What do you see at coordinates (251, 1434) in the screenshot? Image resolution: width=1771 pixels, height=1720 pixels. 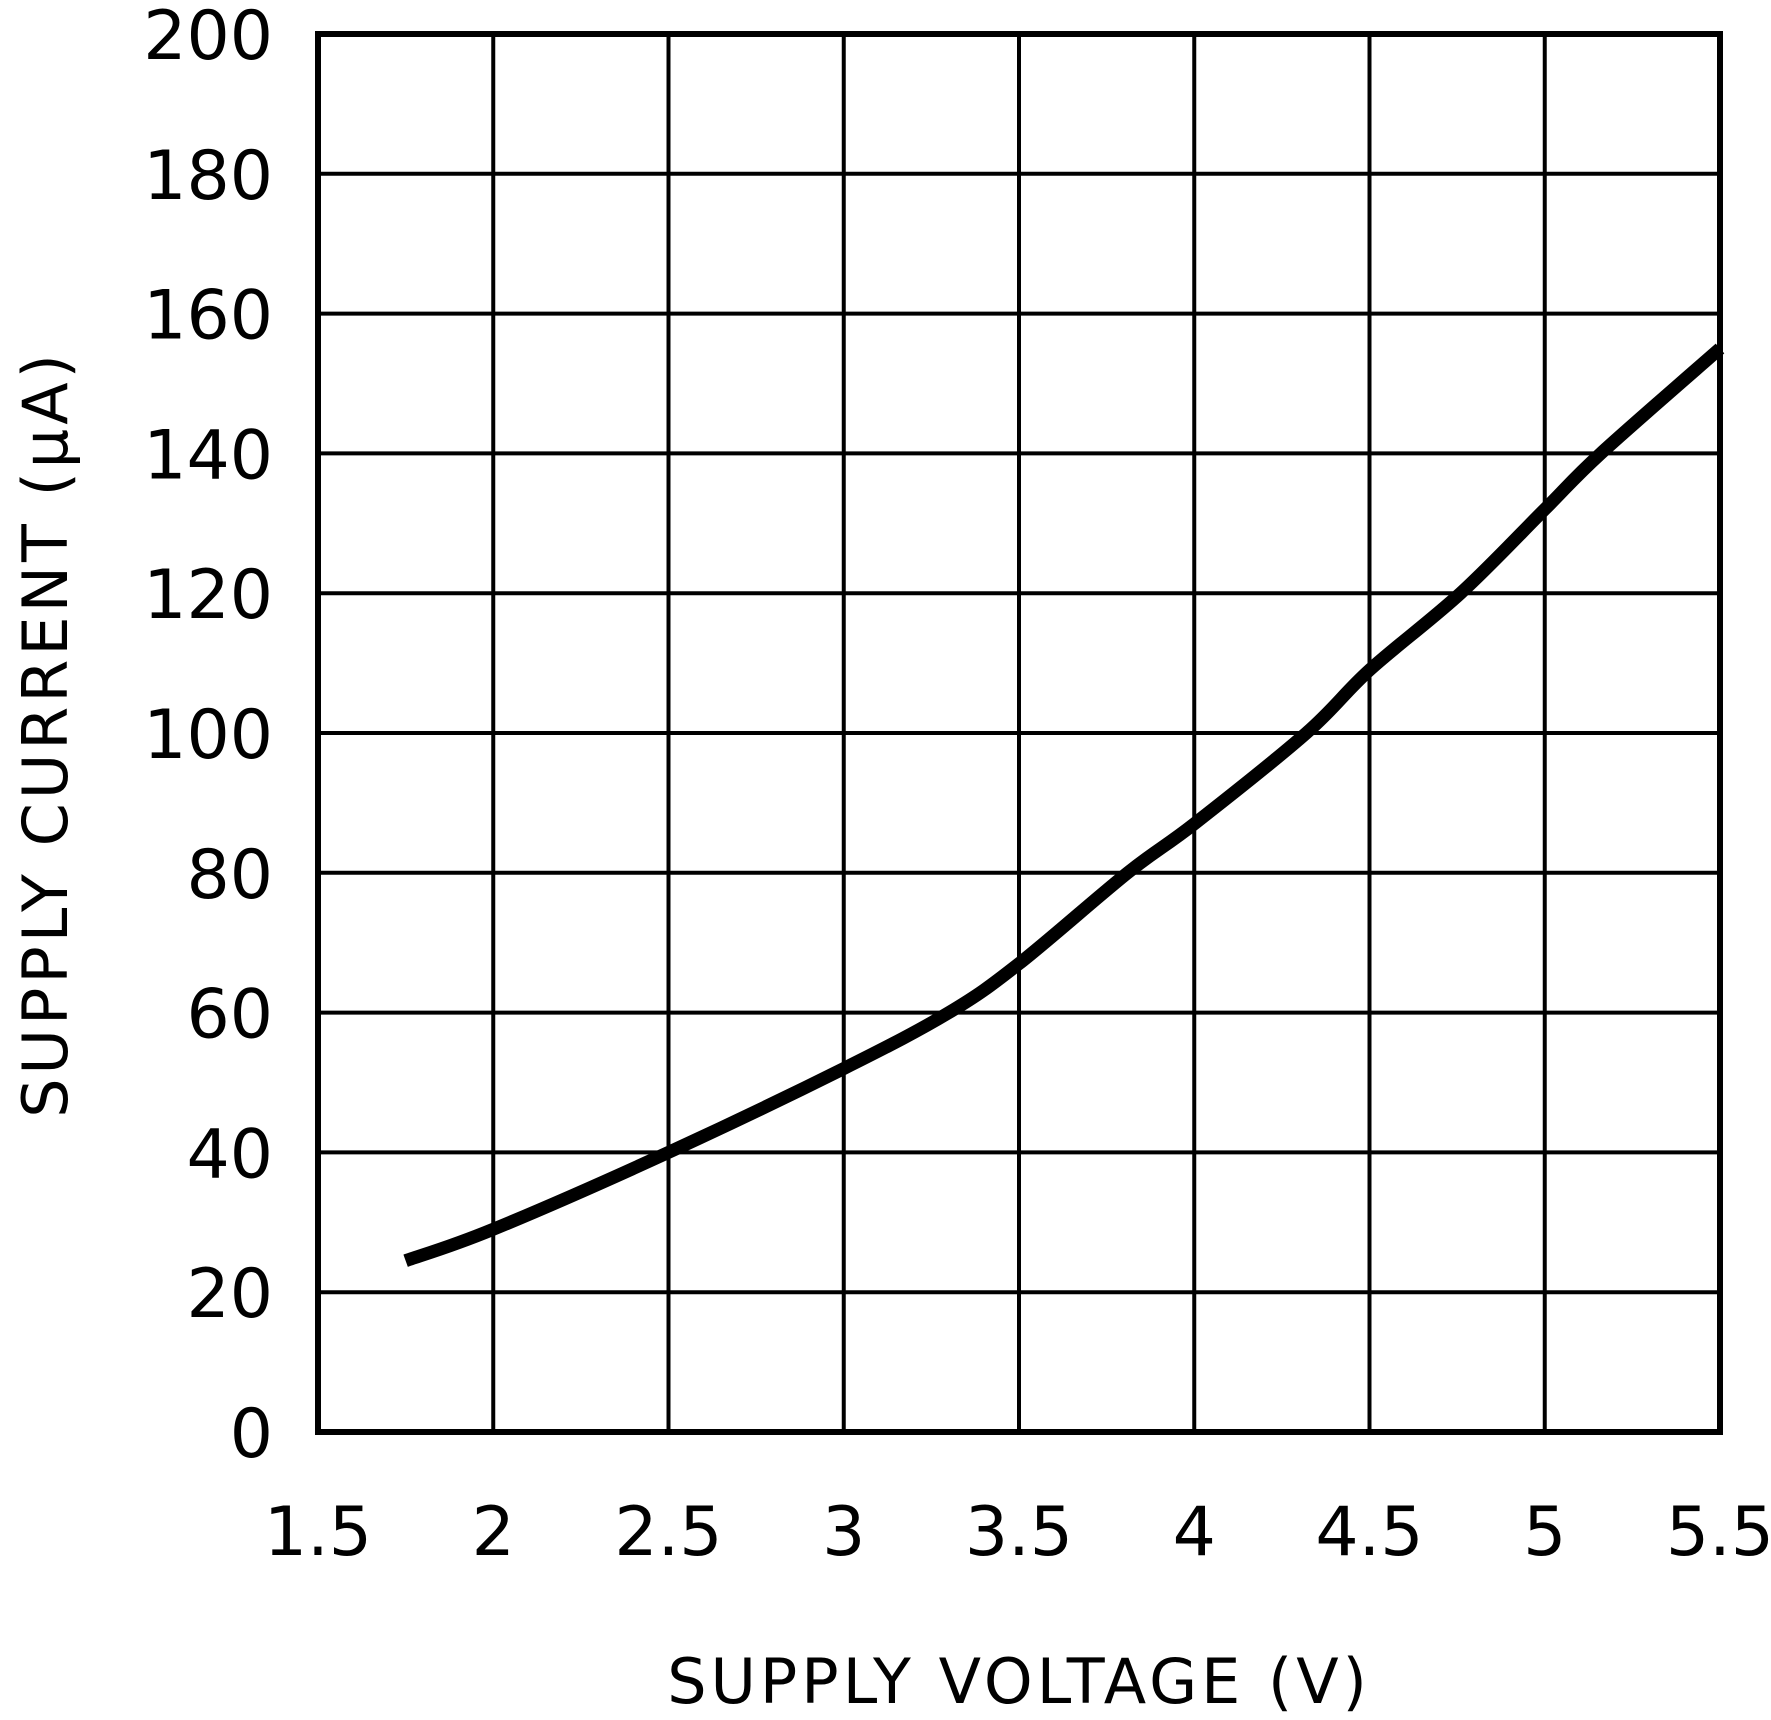 I see `y-tick-label: 0` at bounding box center [251, 1434].